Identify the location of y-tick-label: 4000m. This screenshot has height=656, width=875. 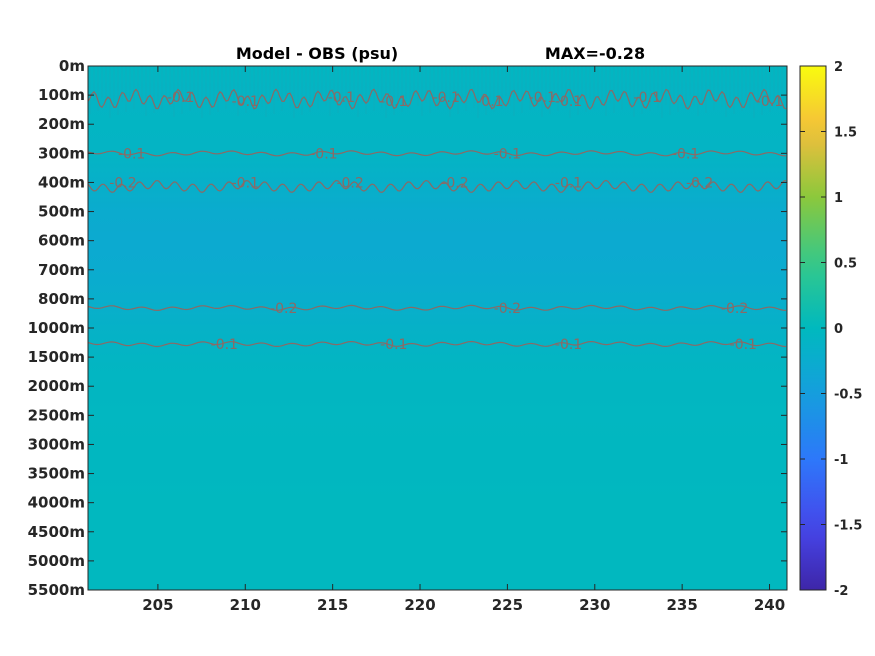
(56, 503).